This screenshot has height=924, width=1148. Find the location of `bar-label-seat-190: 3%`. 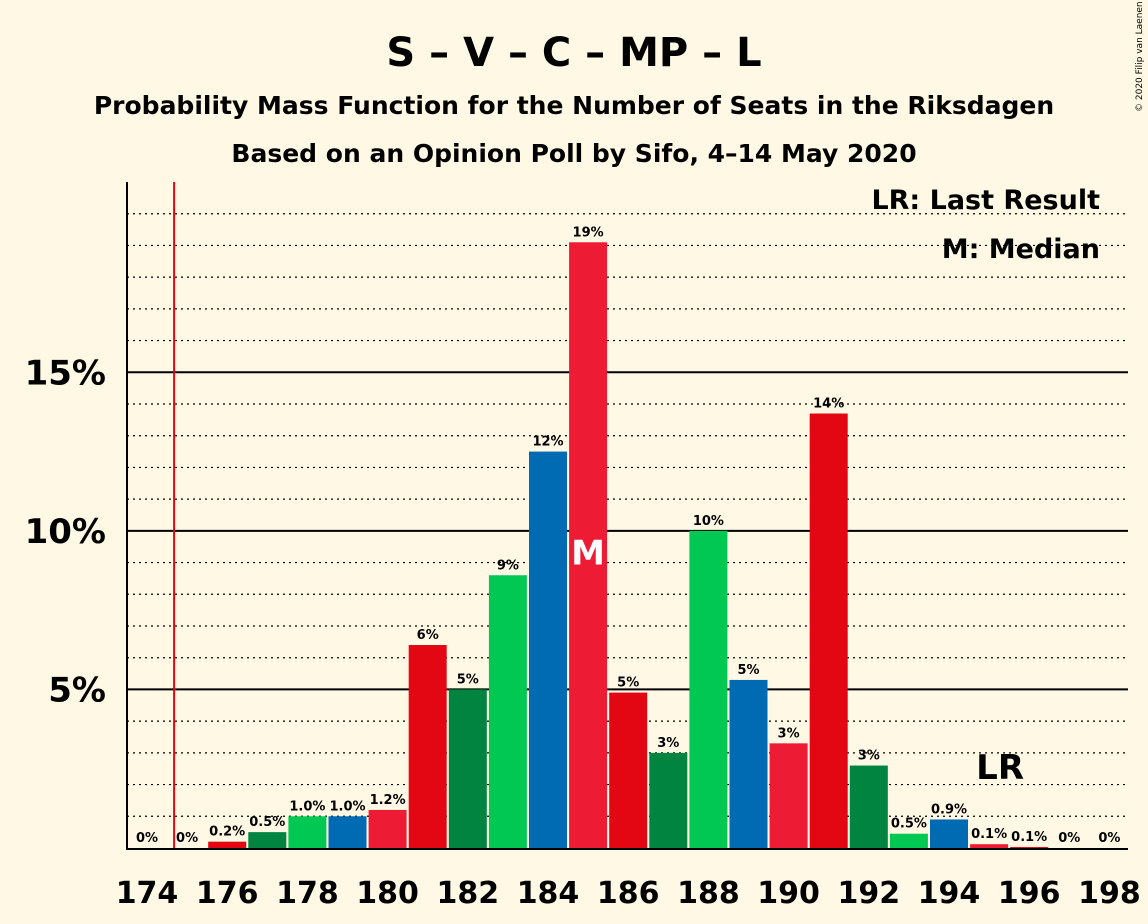

bar-label-seat-190: 3% is located at coordinates (789, 733).